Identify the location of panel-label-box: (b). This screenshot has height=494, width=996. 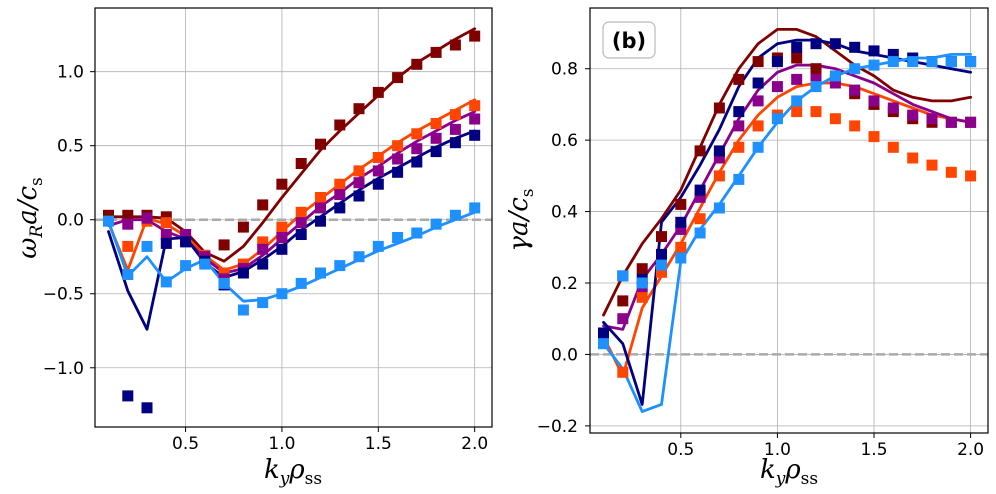
(629, 40).